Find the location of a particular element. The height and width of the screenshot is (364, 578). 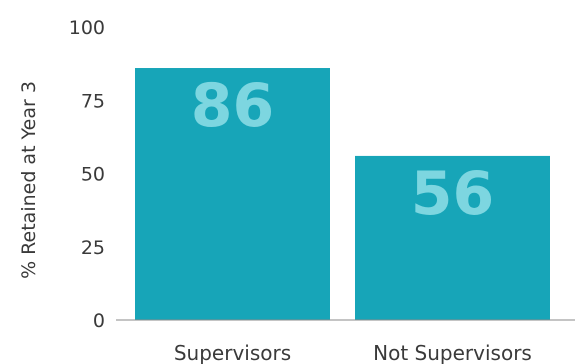

y-tick-label: 75 is located at coordinates (93, 101).